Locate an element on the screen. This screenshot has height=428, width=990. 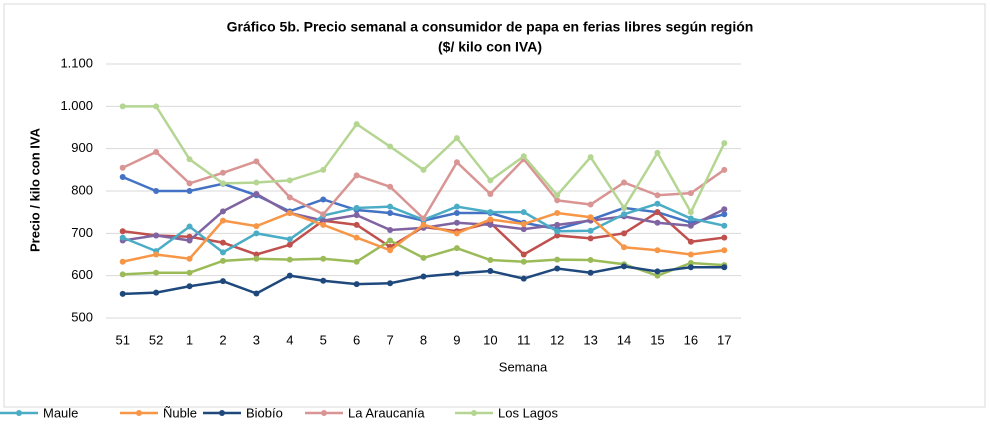
x-tick-label: 16 is located at coordinates (691, 339).